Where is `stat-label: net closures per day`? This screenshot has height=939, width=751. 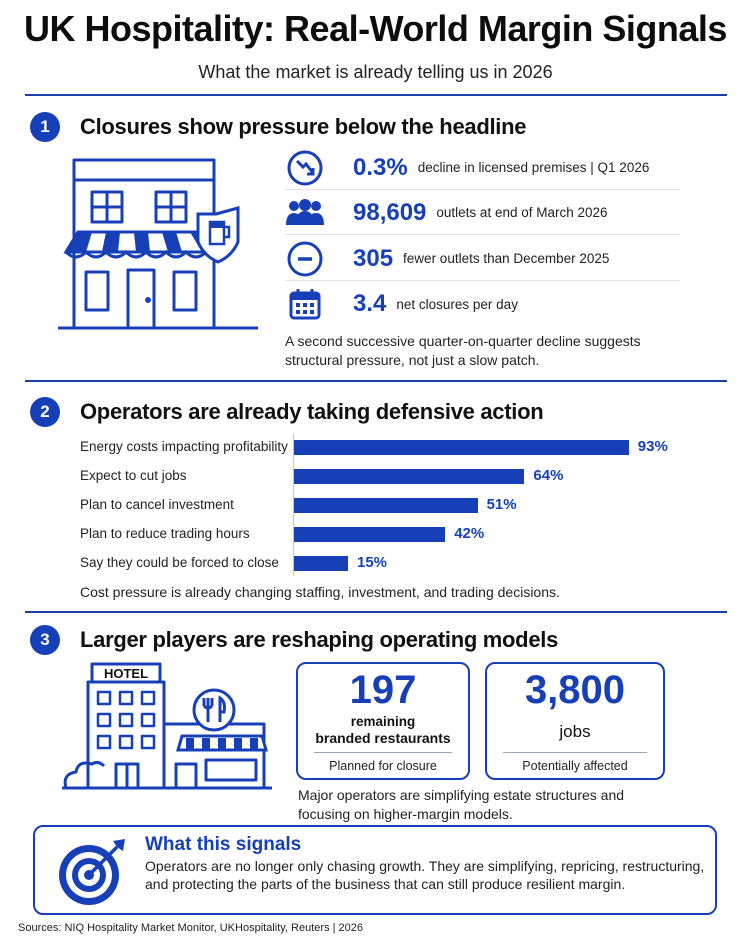
stat-label: net closures per day is located at coordinates (457, 304).